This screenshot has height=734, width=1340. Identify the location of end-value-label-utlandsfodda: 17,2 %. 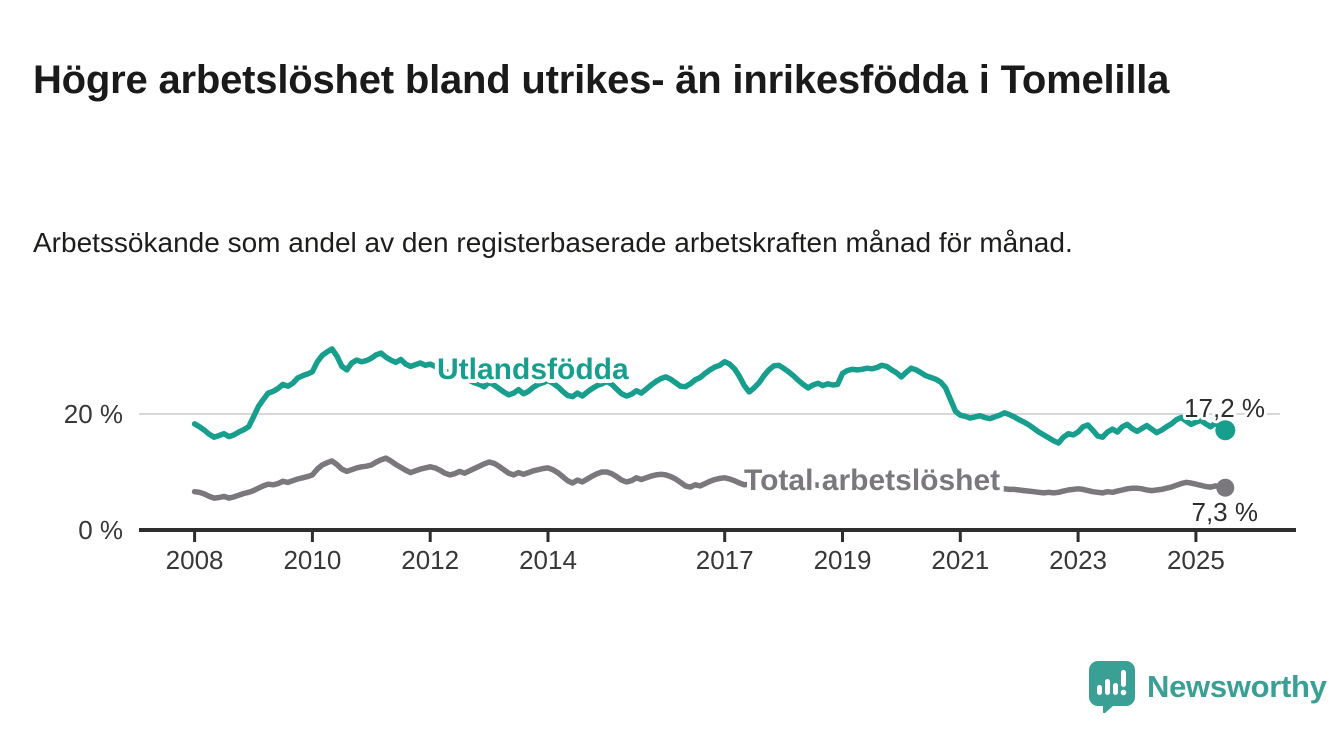
(1224, 408).